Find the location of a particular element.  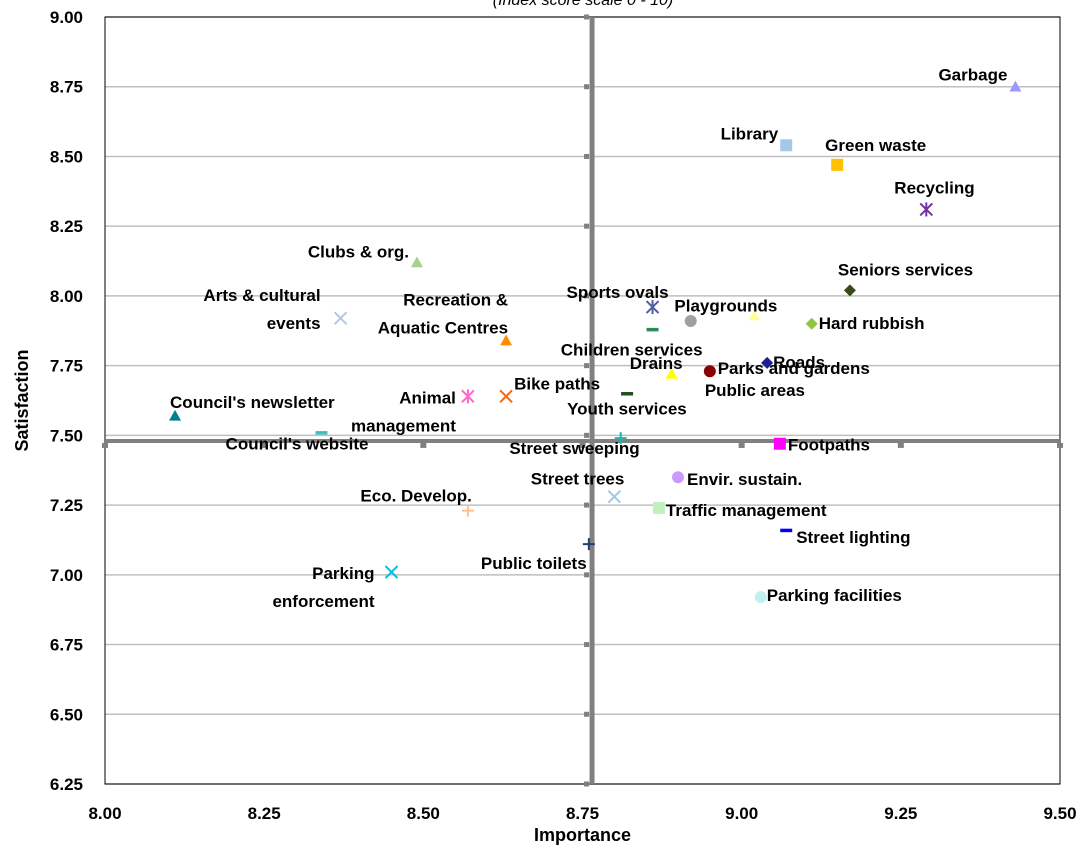

point-label: Animal management is located at coordinates (403, 411).